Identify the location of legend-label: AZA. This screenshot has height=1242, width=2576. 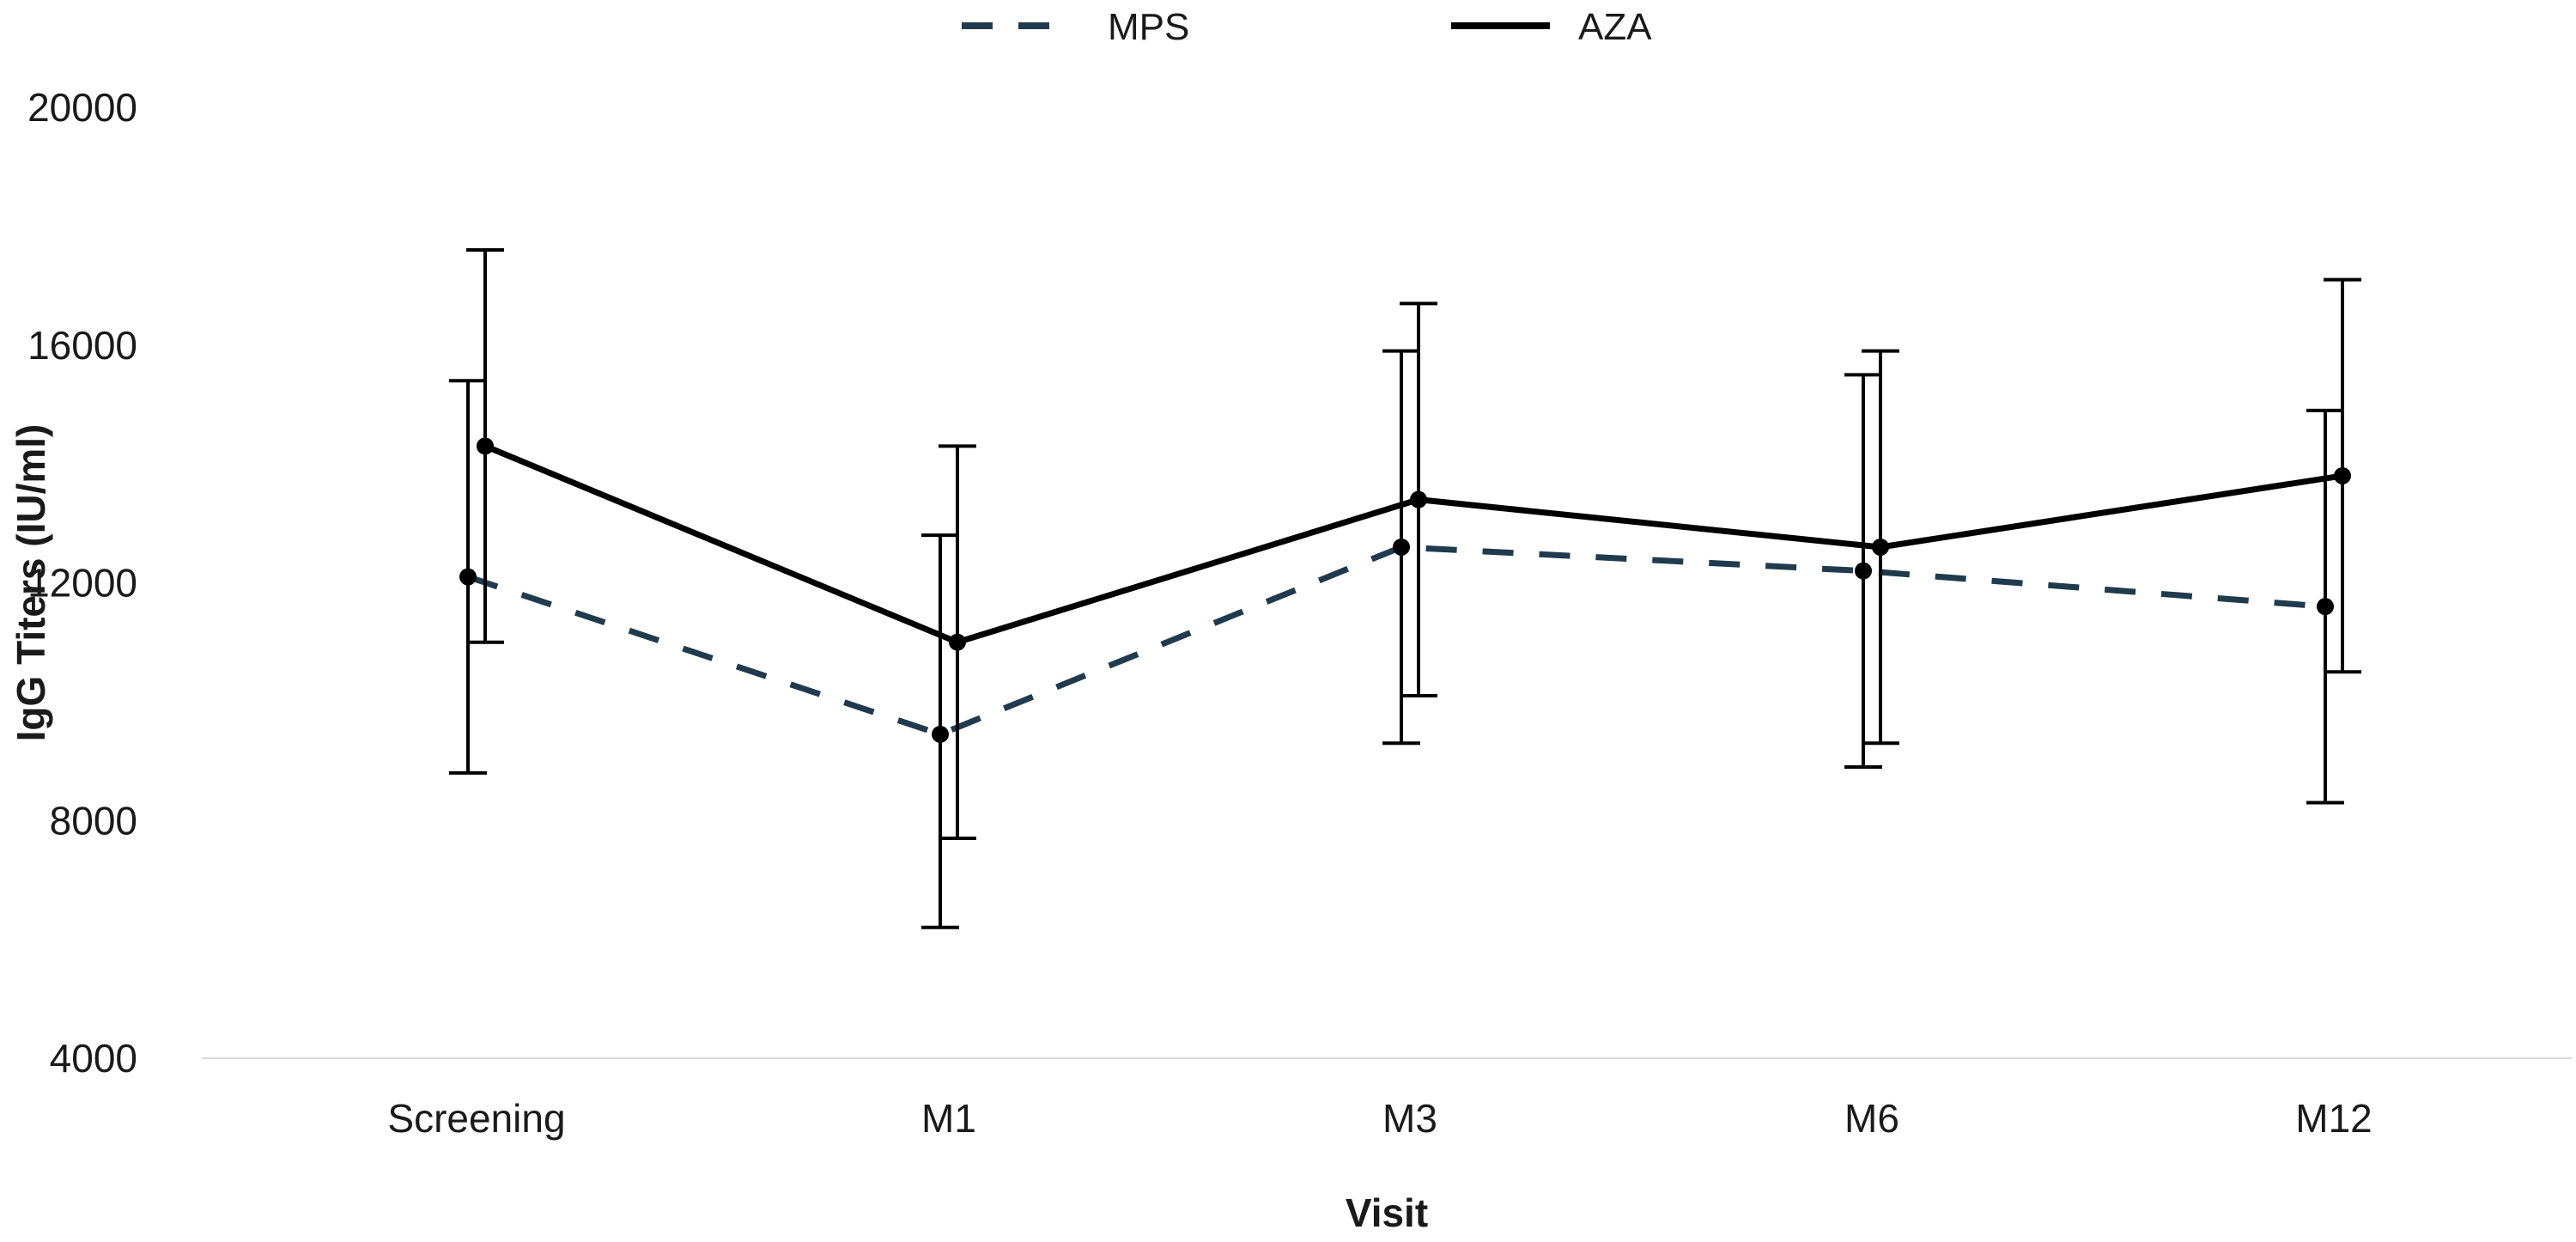
(1615, 27).